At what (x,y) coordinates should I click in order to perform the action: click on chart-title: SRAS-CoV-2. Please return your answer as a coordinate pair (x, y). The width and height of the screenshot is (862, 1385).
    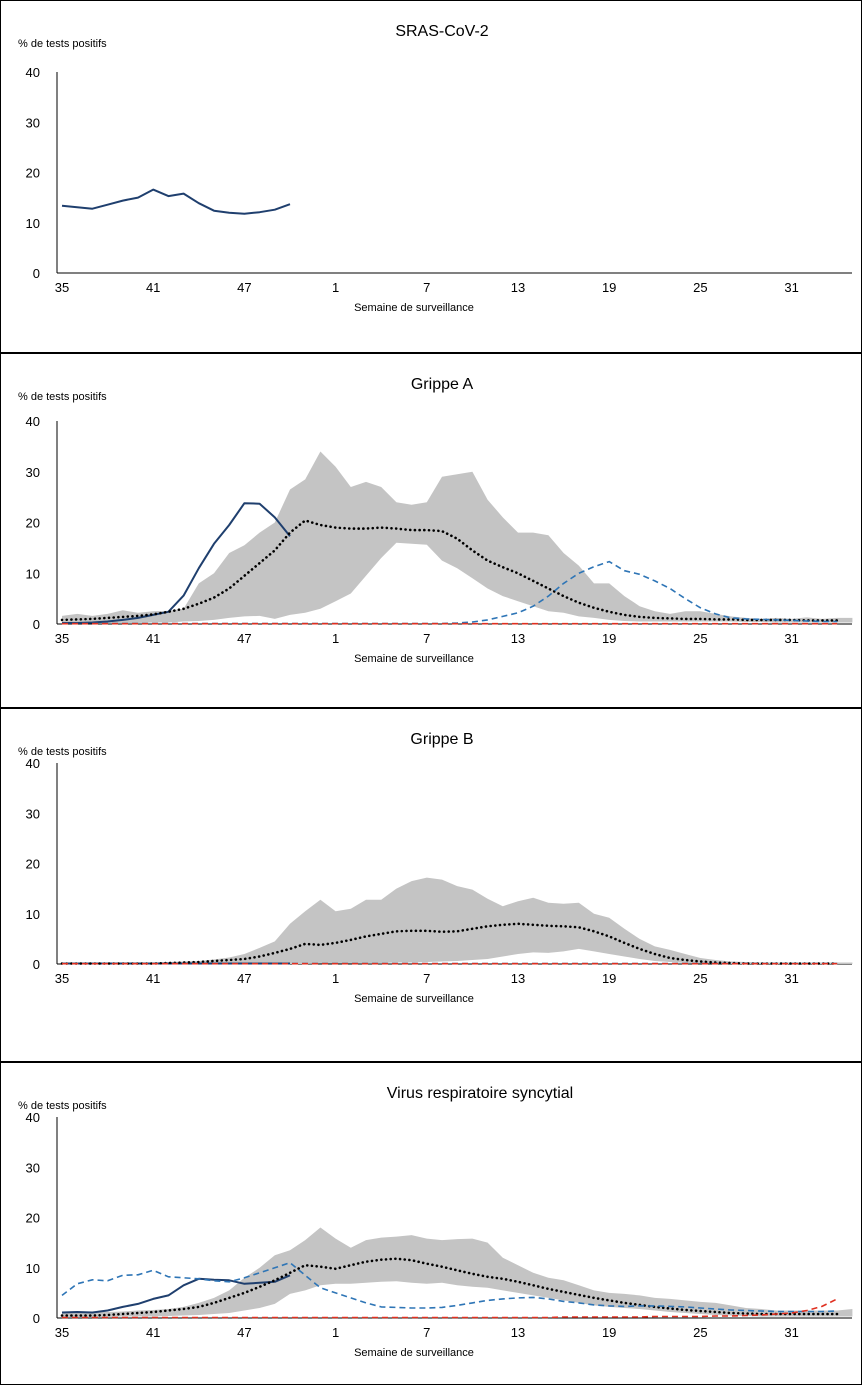
    Looking at the image, I should click on (441, 31).